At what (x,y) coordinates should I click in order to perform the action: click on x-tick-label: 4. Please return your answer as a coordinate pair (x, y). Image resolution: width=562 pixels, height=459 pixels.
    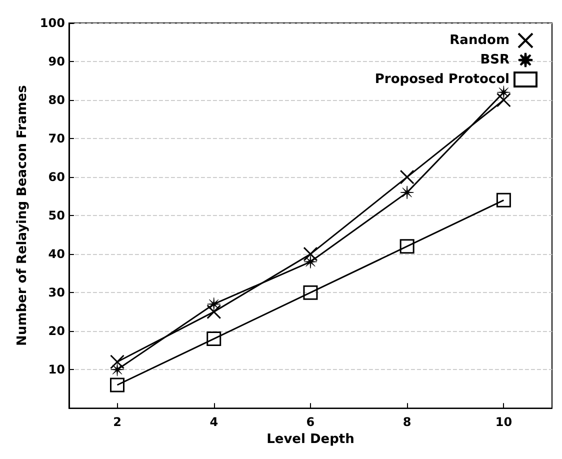
    Looking at the image, I should click on (214, 422).